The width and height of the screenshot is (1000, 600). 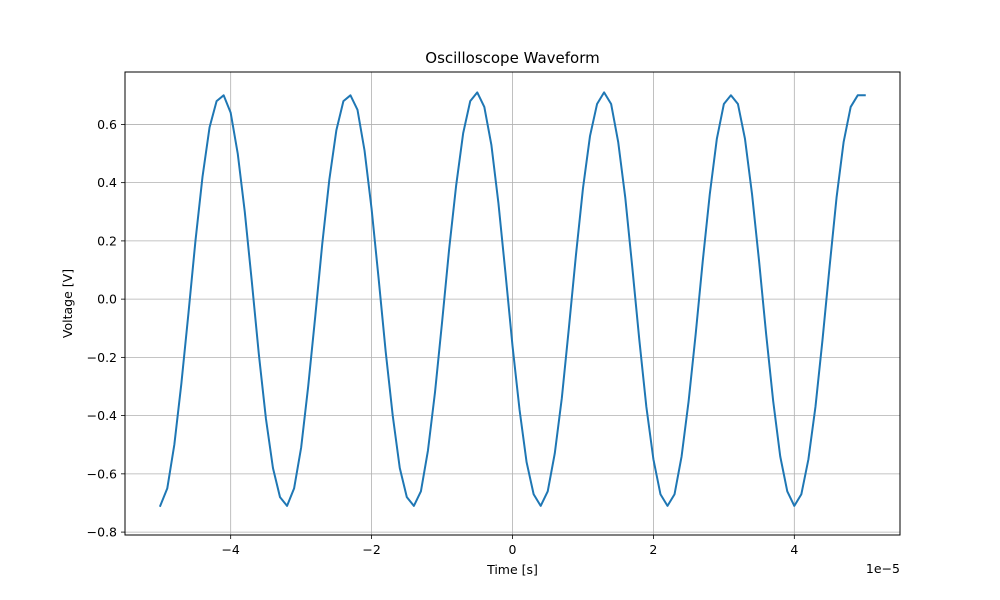 What do you see at coordinates (102, 357) in the screenshot?
I see `y-tick-label: −0.2` at bounding box center [102, 357].